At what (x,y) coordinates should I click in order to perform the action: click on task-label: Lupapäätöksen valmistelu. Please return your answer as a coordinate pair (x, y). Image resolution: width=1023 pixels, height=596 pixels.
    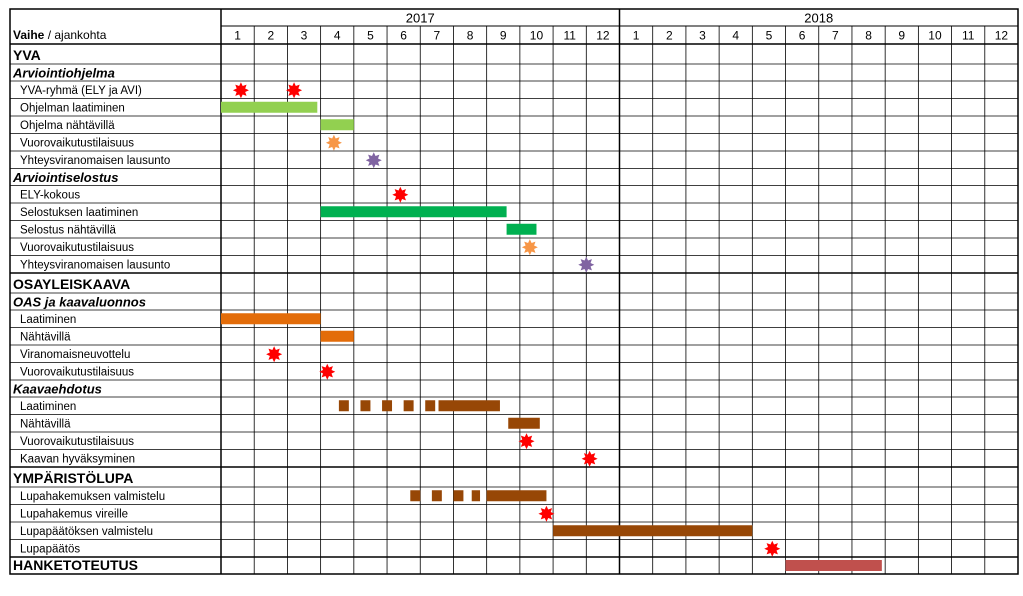
    Looking at the image, I should click on (86, 532).